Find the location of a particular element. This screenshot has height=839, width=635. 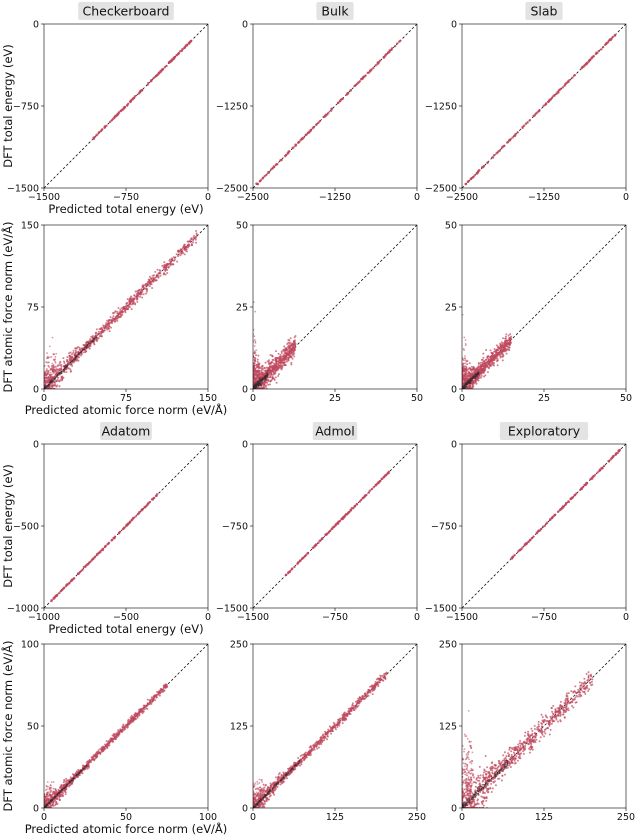

plot-area is located at coordinates (126, 307).